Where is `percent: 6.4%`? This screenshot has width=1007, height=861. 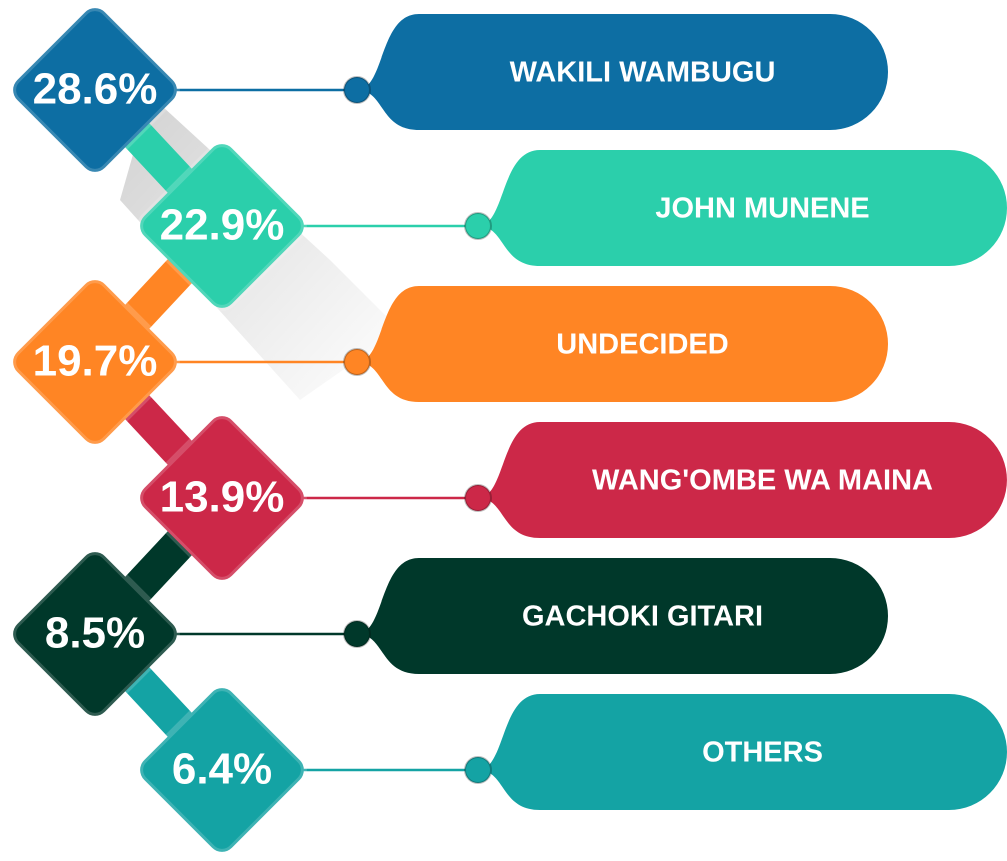
percent: 6.4% is located at coordinates (222, 769).